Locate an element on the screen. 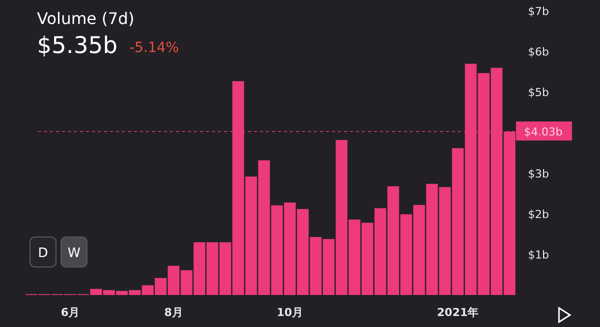  annotation: D is located at coordinates (43, 253).